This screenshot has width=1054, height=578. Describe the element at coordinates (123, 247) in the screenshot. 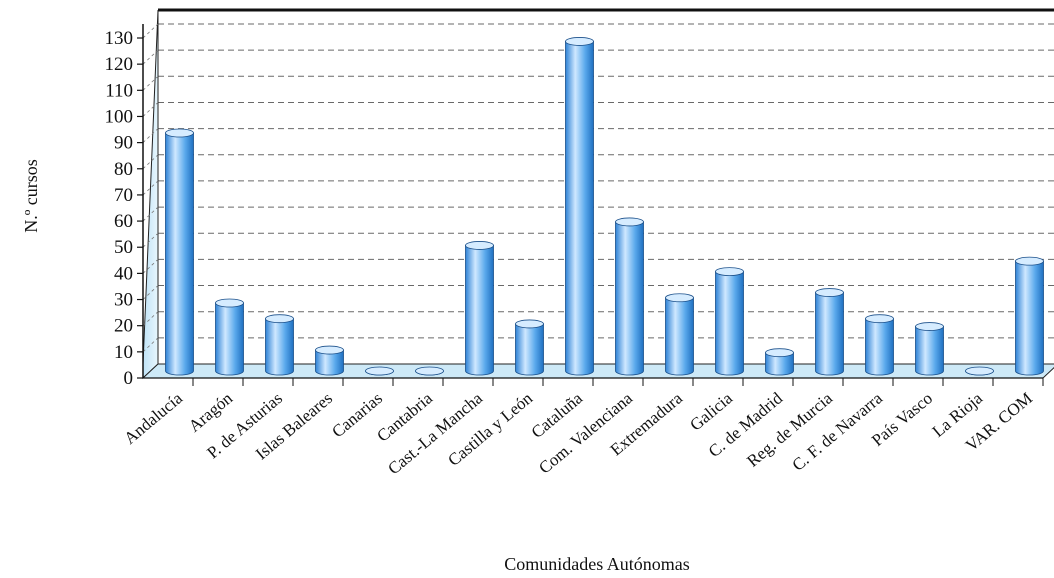

I see `y-tick-label: 50` at that location.